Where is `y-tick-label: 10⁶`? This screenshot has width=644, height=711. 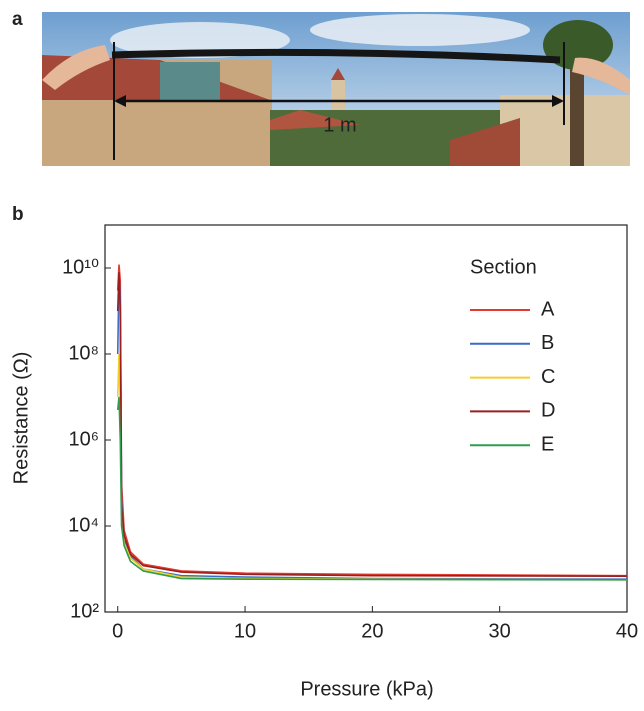
y-tick-label: 10⁶ is located at coordinates (84, 439).